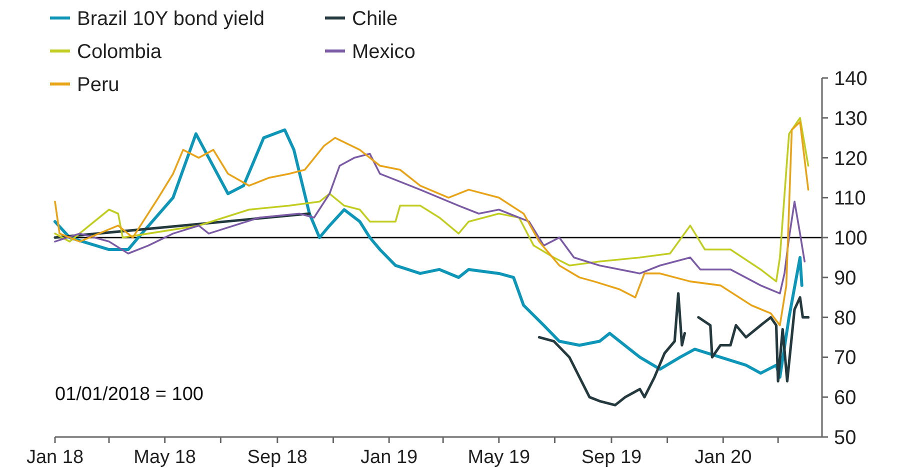 The image size is (912, 472). I want to click on x-tick-label: Jan 20, so click(723, 457).